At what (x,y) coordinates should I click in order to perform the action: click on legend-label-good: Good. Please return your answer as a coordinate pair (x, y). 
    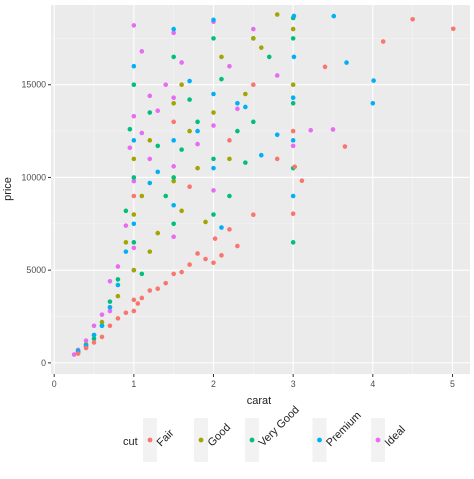
    Looking at the image, I should click on (220, 436).